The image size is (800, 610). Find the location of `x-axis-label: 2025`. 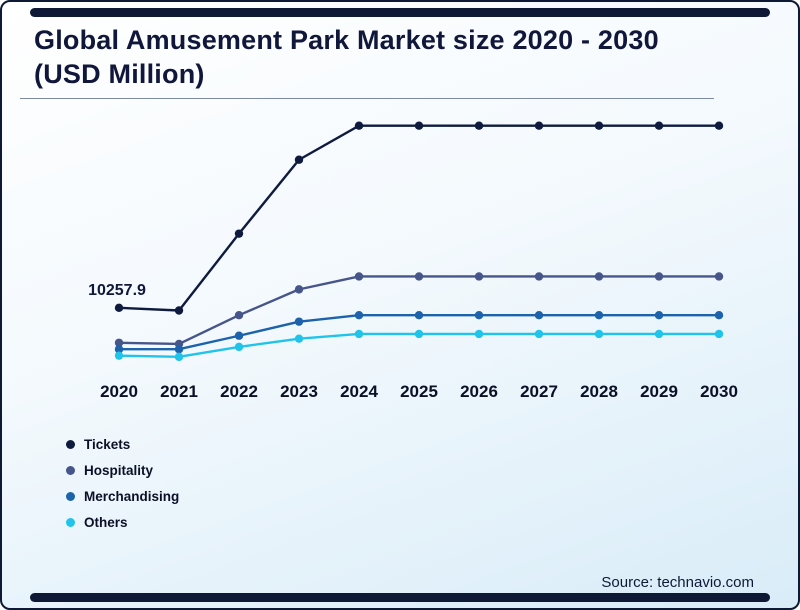

x-axis-label: 2025 is located at coordinates (419, 391).